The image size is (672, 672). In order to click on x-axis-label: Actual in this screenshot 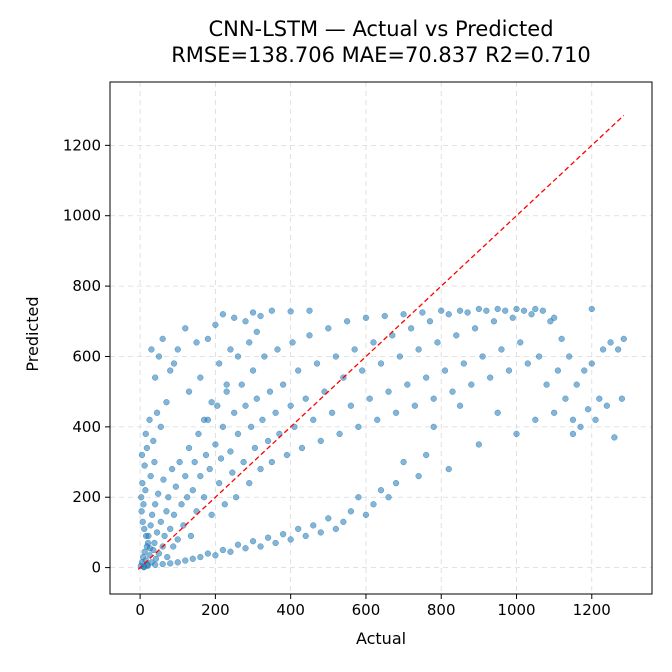, I will do `click(381, 638)`.